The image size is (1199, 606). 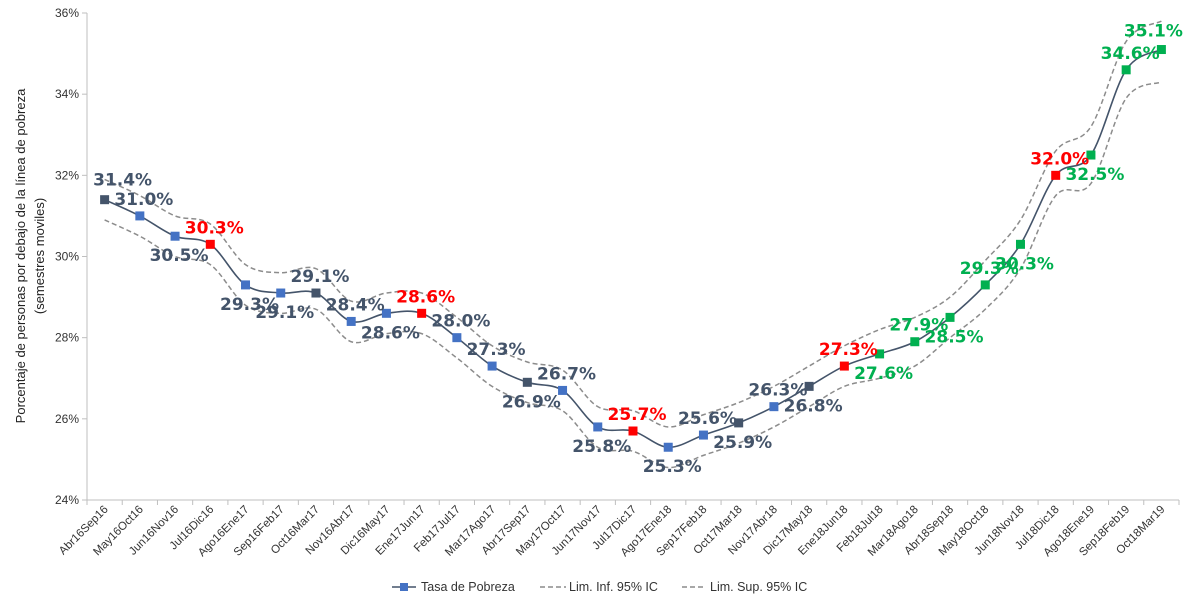 What do you see at coordinates (707, 419) in the screenshot?
I see `data-label: 25.6%` at bounding box center [707, 419].